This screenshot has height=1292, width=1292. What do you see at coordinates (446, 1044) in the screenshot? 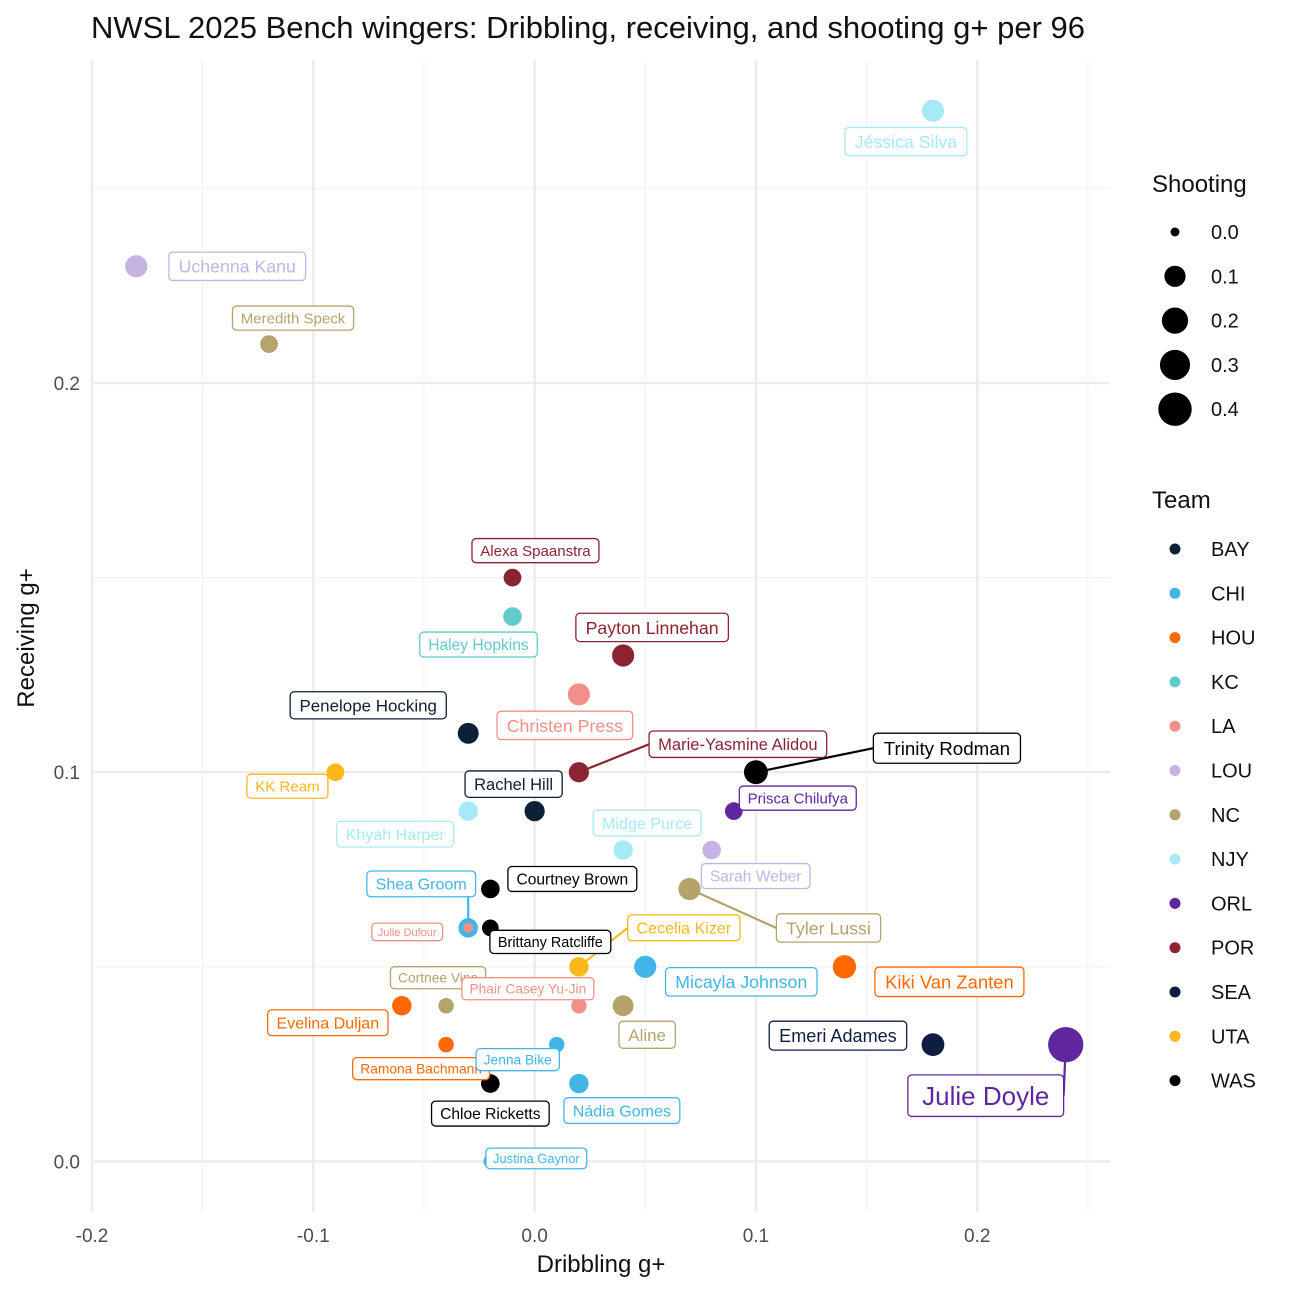
I see `point-ramona-bachmann` at bounding box center [446, 1044].